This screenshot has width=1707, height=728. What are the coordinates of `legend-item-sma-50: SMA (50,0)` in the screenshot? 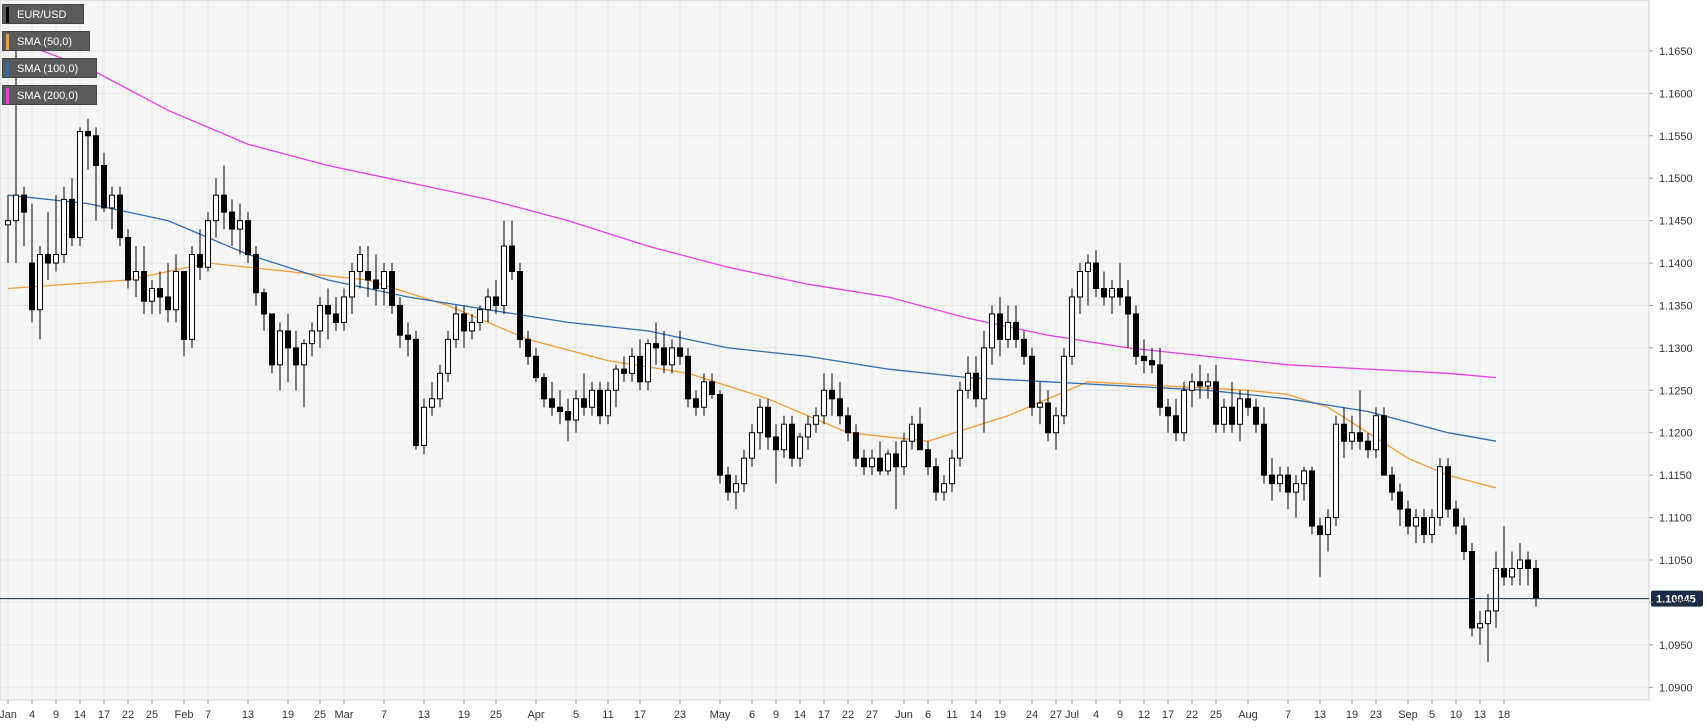 It's located at (46, 41).